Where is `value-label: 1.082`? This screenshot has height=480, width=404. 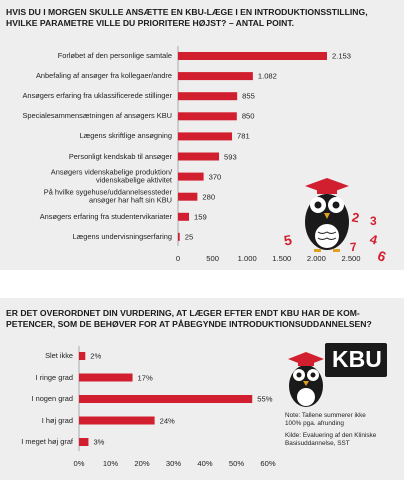 value-label: 1.082 is located at coordinates (267, 76).